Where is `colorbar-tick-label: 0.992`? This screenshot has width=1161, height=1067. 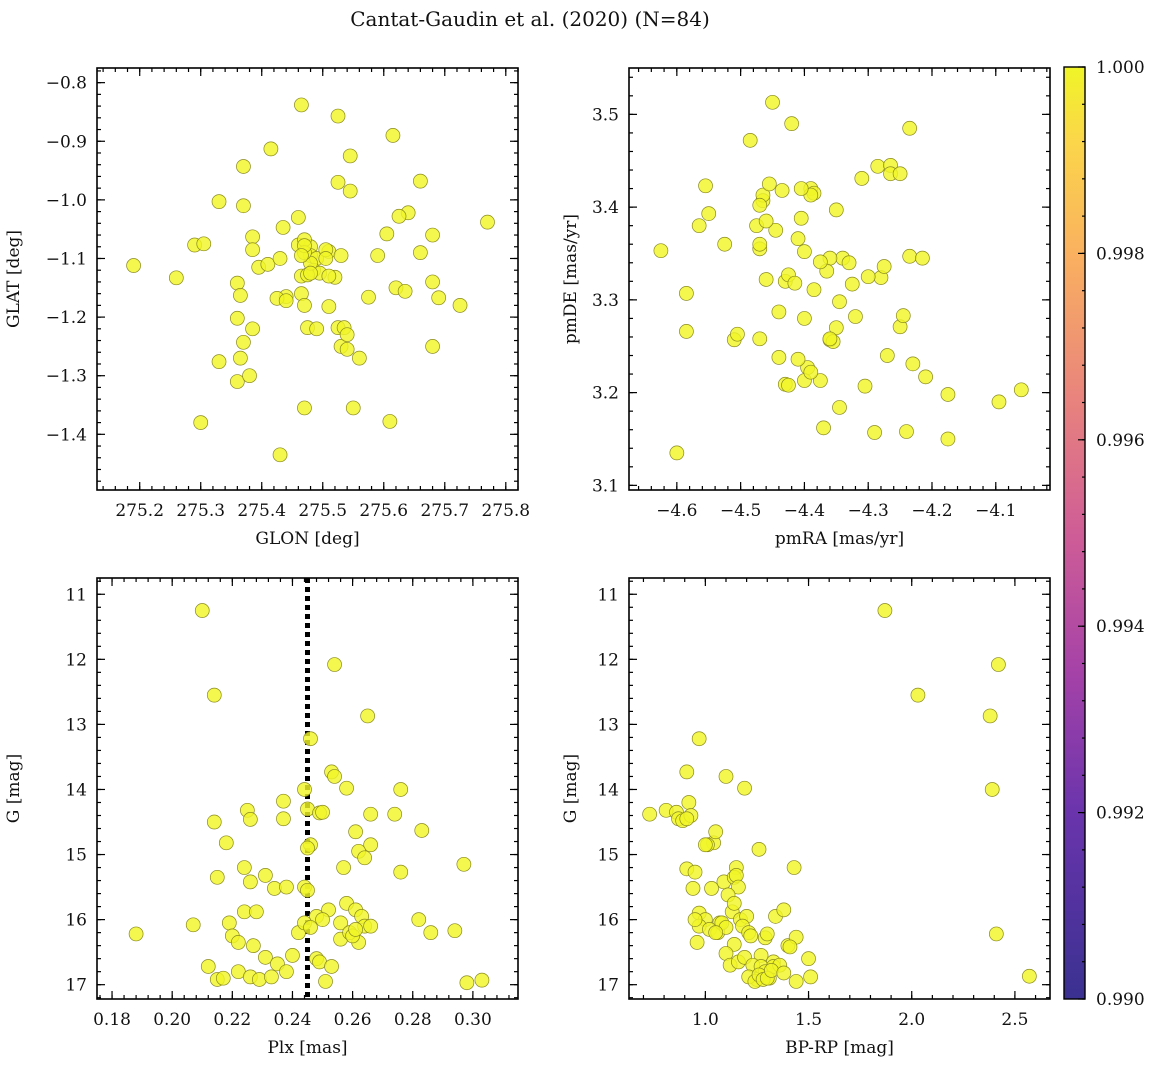
colorbar-tick-label: 0.992 is located at coordinates (1120, 814).